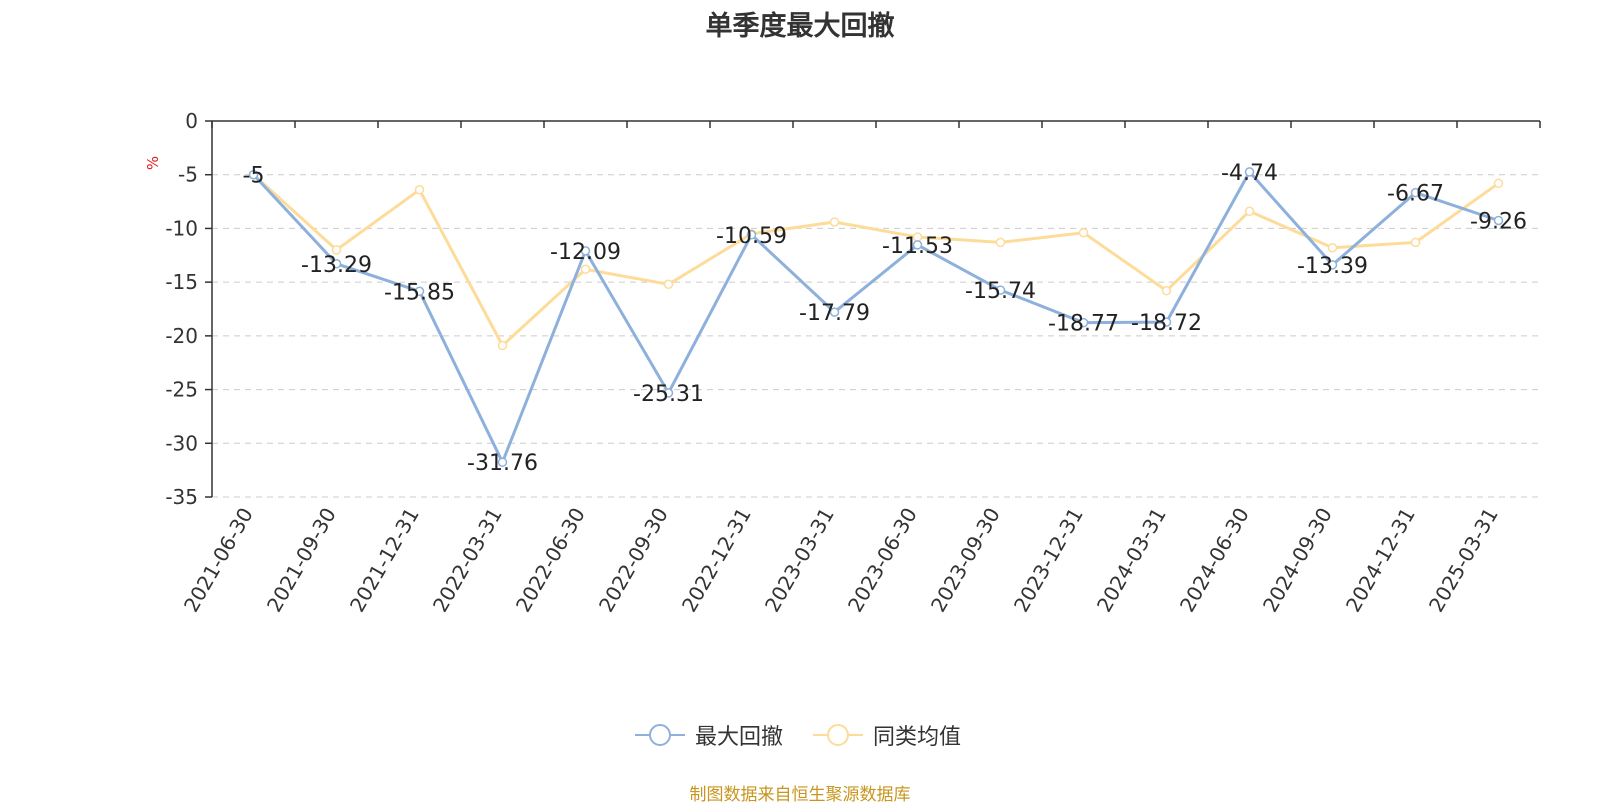 The width and height of the screenshot is (1600, 805). Describe the element at coordinates (181, 390) in the screenshot. I see `y-tick-label: -25` at that location.